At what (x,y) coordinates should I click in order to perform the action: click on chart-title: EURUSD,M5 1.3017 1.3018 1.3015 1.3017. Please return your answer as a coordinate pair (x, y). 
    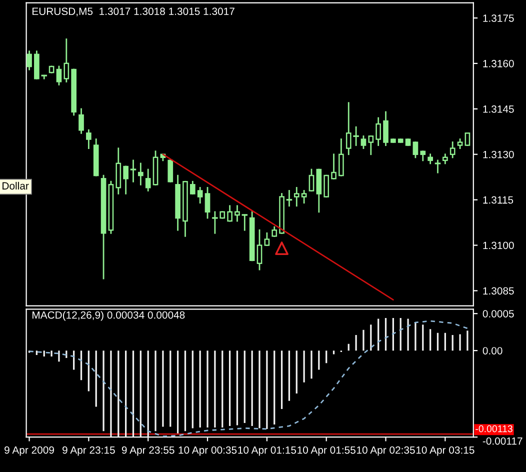
    Looking at the image, I should click on (133, 12).